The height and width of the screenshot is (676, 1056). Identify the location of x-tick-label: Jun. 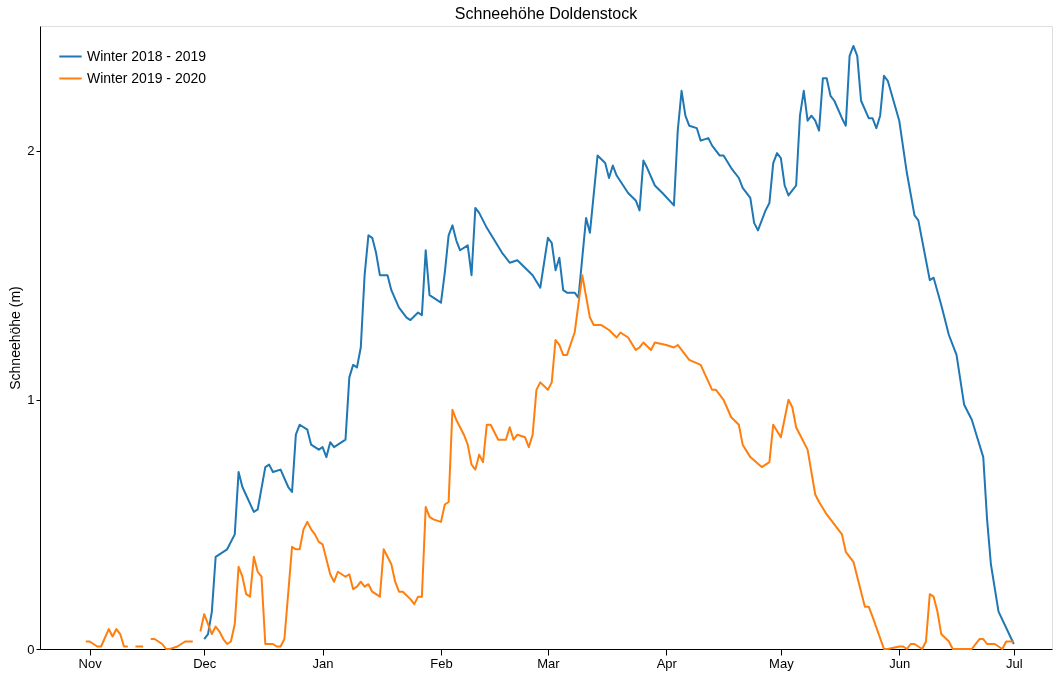
(900, 663).